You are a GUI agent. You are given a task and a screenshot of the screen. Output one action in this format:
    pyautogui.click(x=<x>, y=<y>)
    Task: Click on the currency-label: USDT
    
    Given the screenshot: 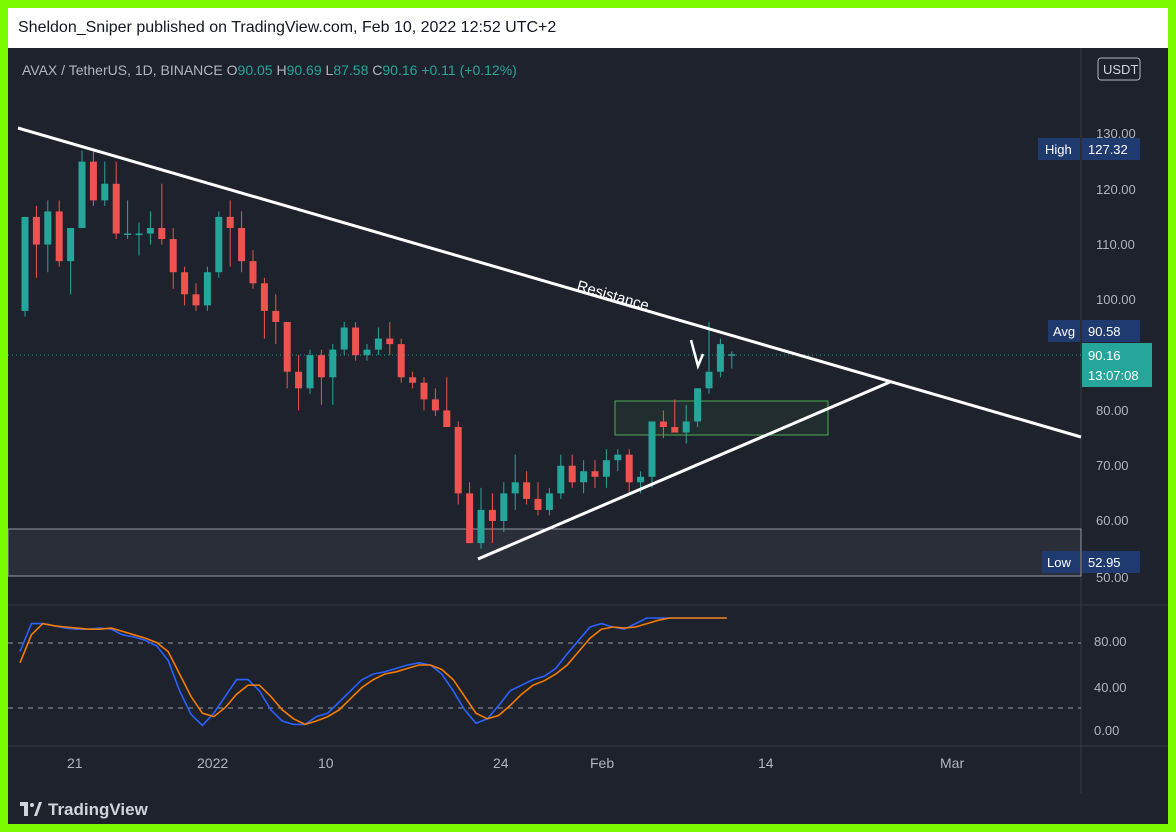 What is the action you would take?
    pyautogui.click(x=1120, y=69)
    